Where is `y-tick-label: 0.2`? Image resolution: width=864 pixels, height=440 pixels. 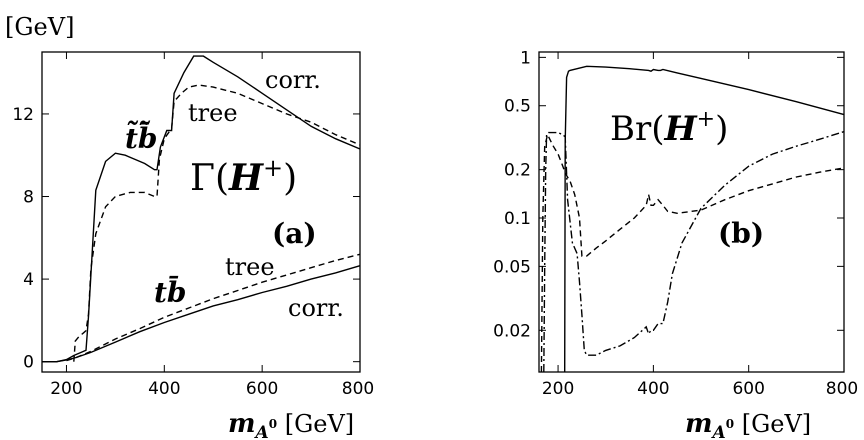
y-tick-label: 0.2 is located at coordinates (517, 171).